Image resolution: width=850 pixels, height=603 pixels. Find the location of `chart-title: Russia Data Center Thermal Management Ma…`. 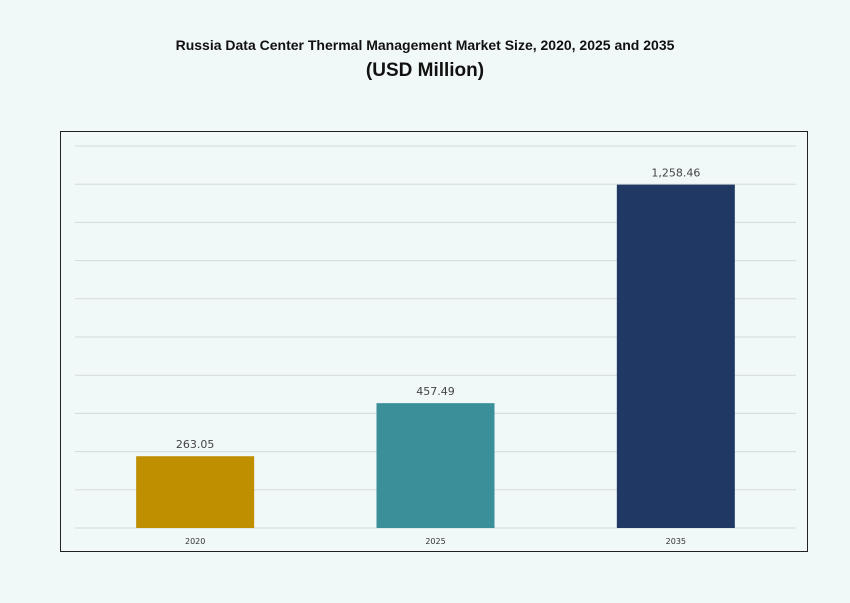

chart-title: Russia Data Center Thermal Management Ma… is located at coordinates (425, 45).